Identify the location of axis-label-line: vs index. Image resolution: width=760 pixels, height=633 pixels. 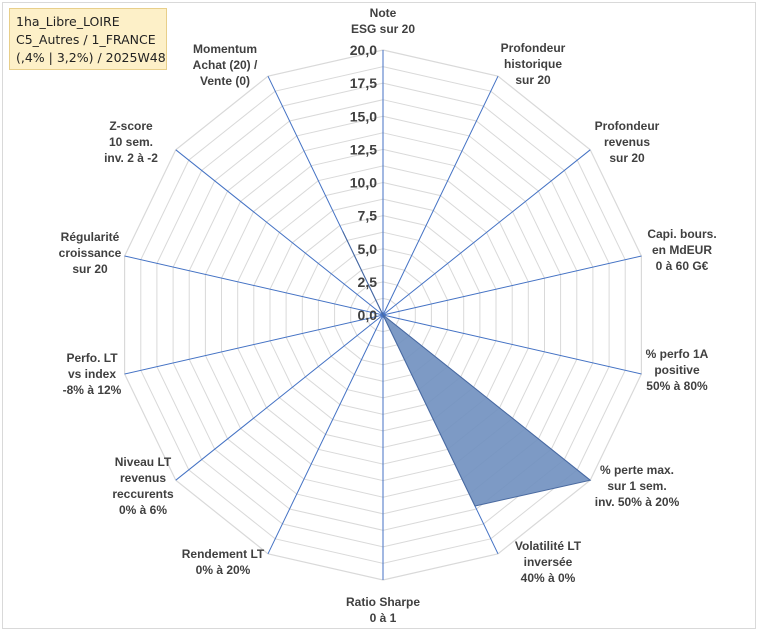
(92, 374).